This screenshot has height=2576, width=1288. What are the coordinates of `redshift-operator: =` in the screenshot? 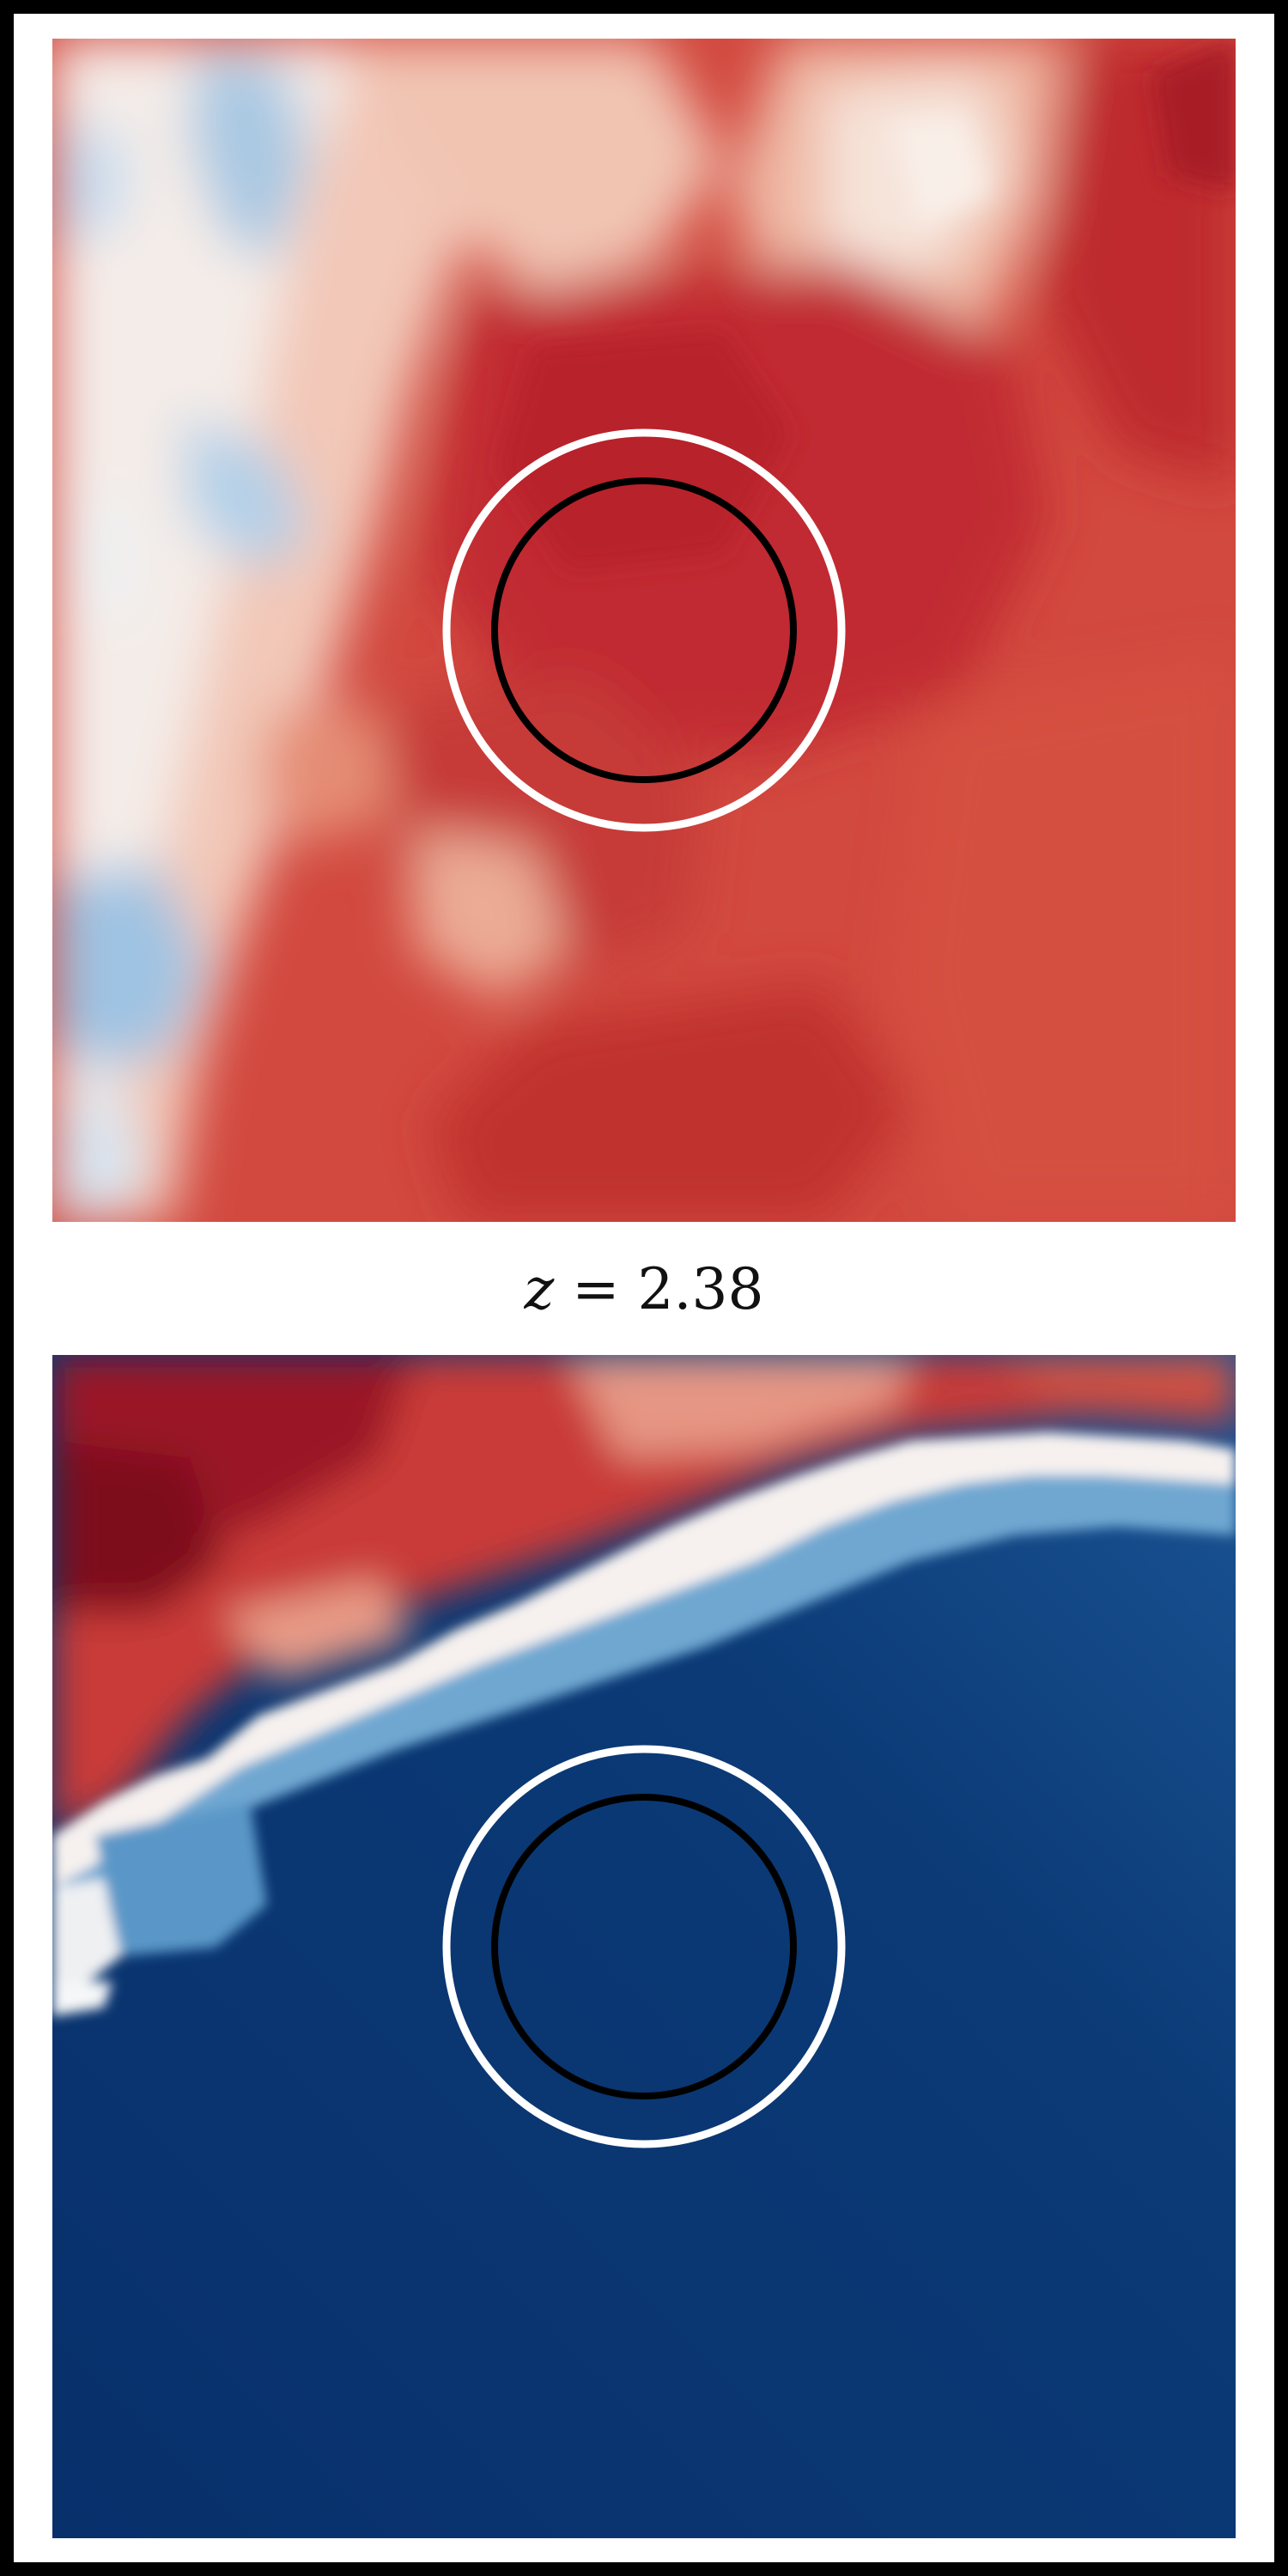 It's located at (596, 1289).